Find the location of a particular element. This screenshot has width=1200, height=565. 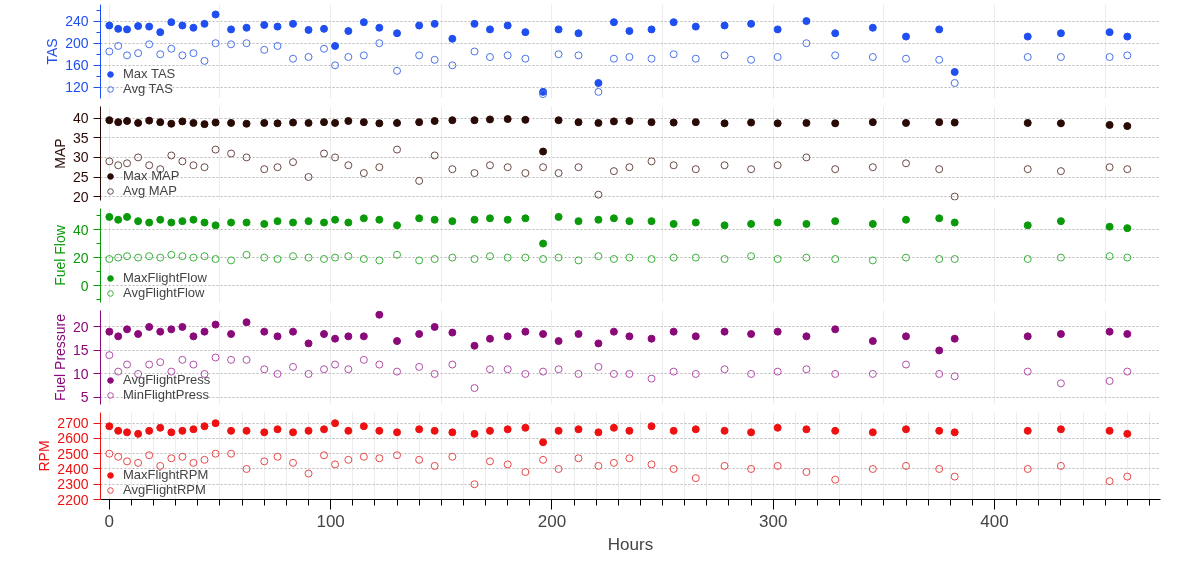

y-axis-title: TAS is located at coordinates (52, 51).